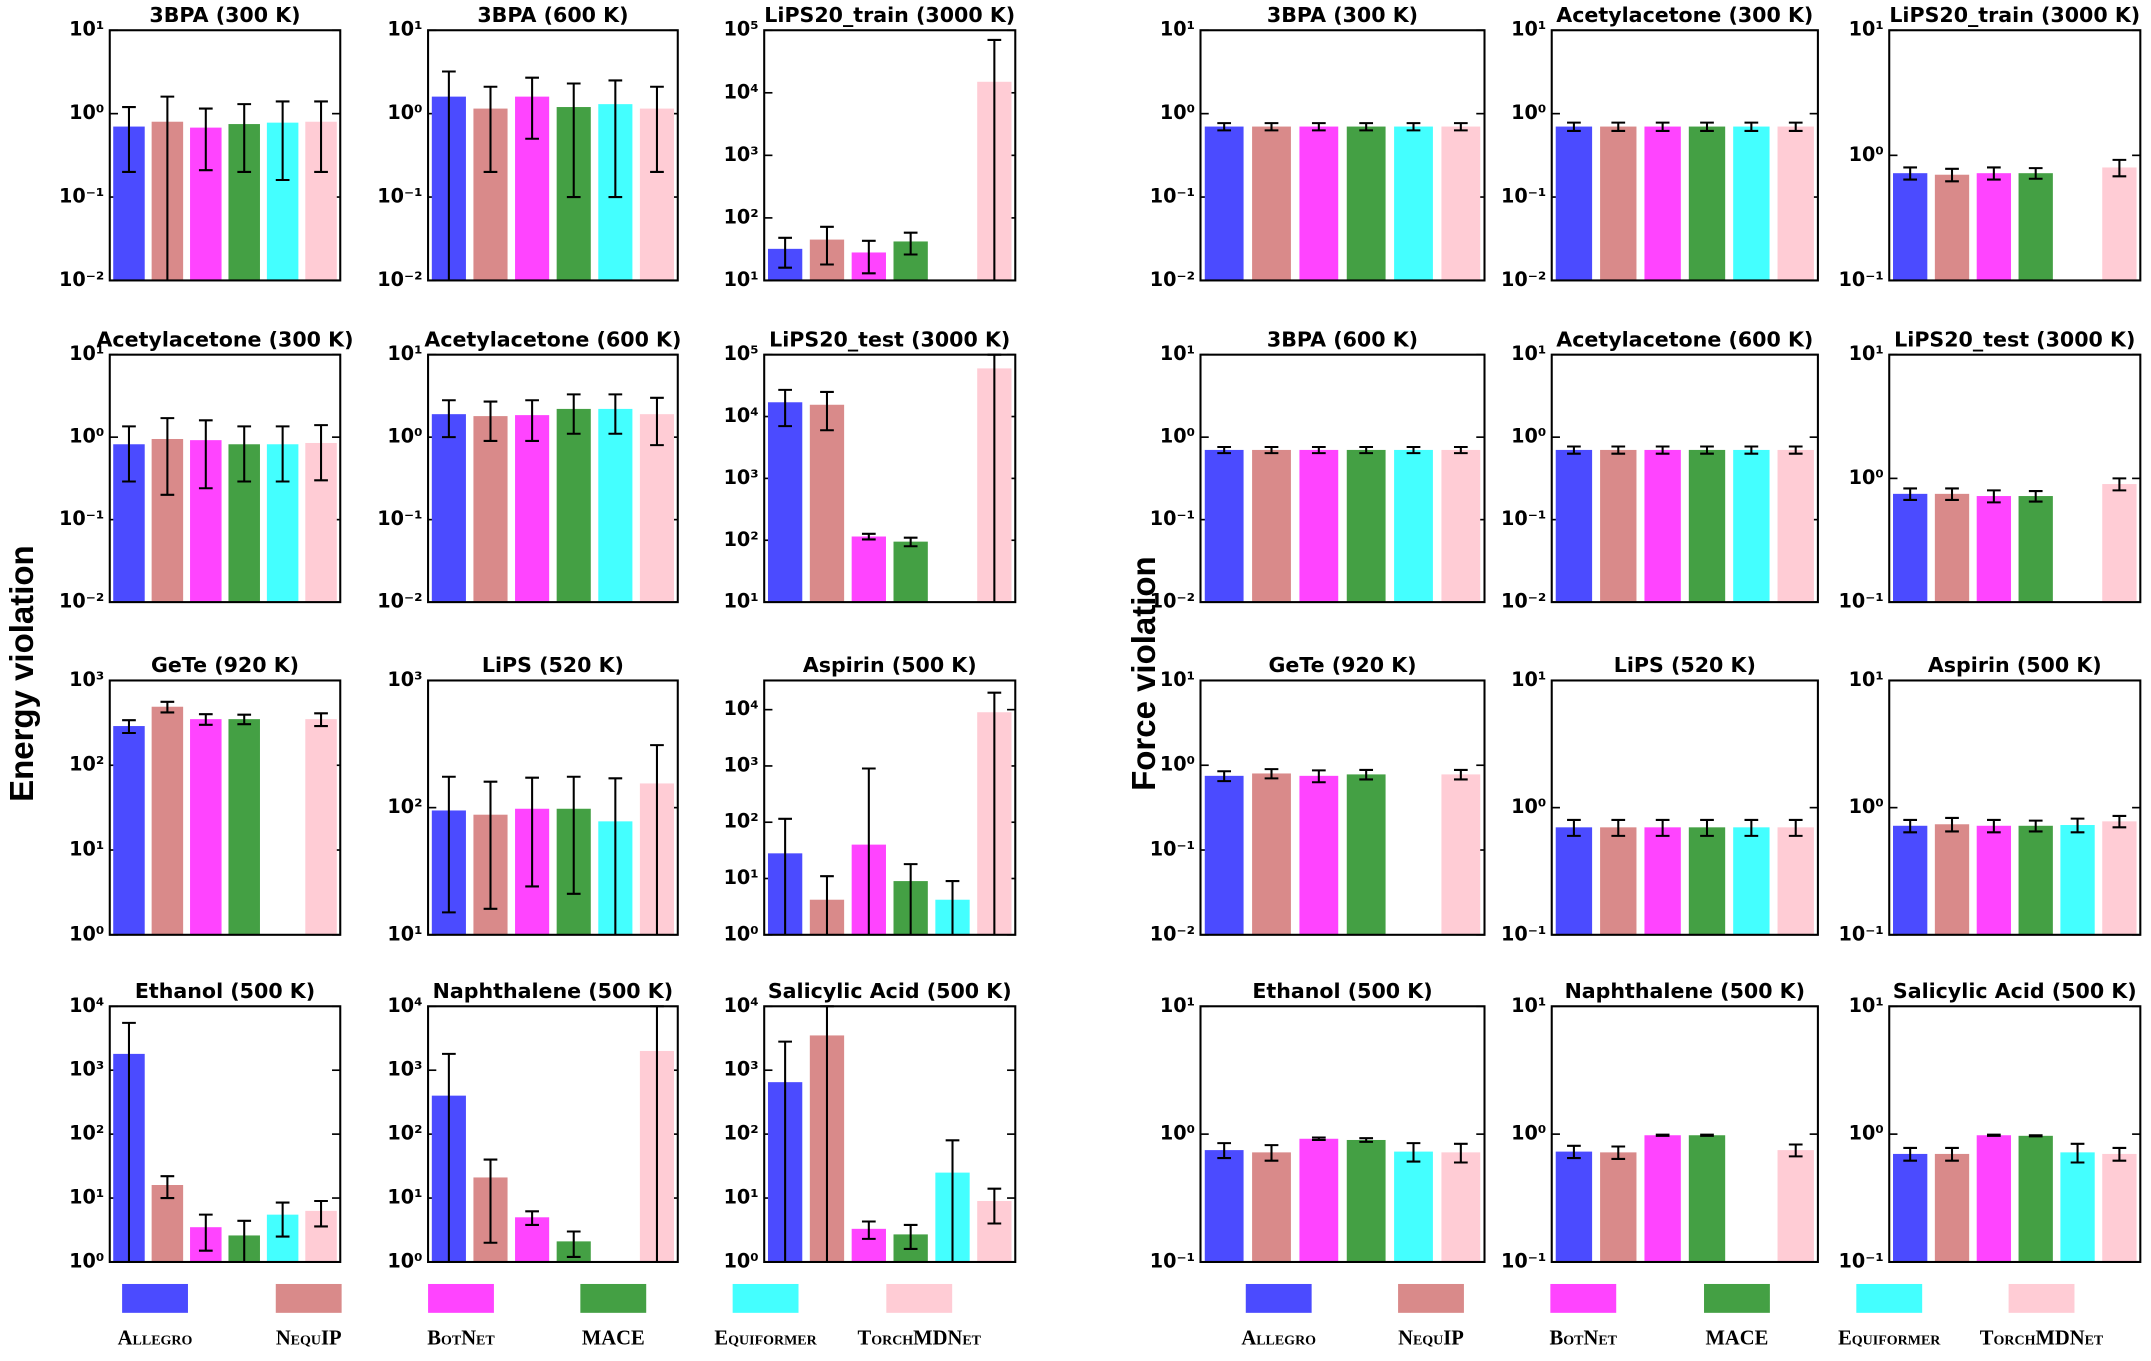 The width and height of the screenshot is (2151, 1361). I want to click on legend-label: NequIP, so click(1431, 1338).